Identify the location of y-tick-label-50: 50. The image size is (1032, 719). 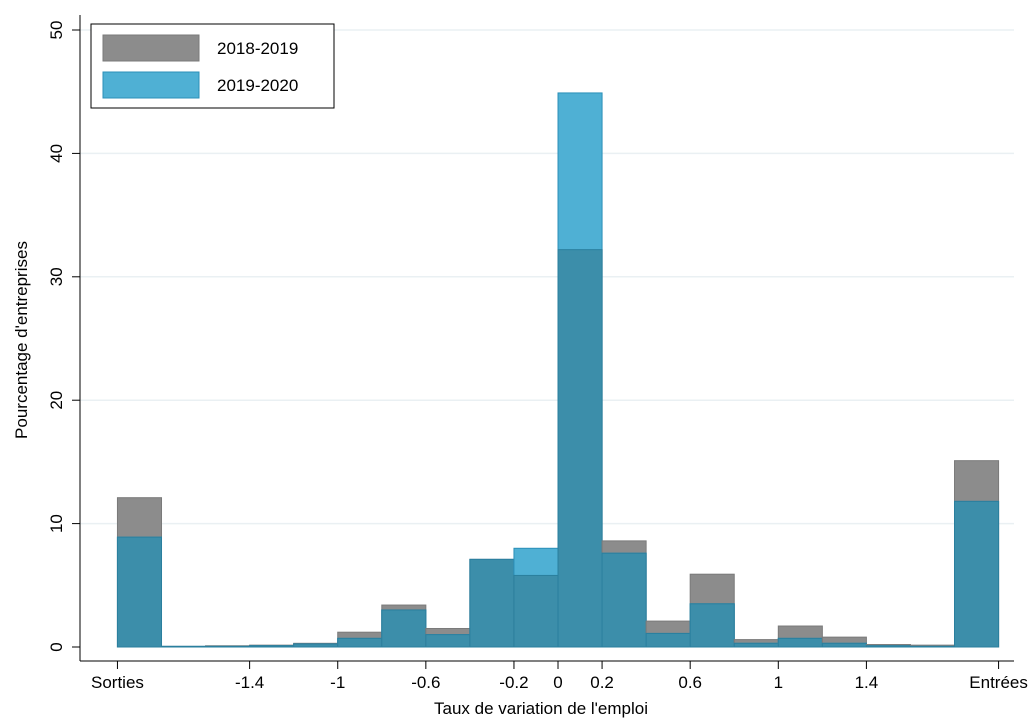
(56, 30).